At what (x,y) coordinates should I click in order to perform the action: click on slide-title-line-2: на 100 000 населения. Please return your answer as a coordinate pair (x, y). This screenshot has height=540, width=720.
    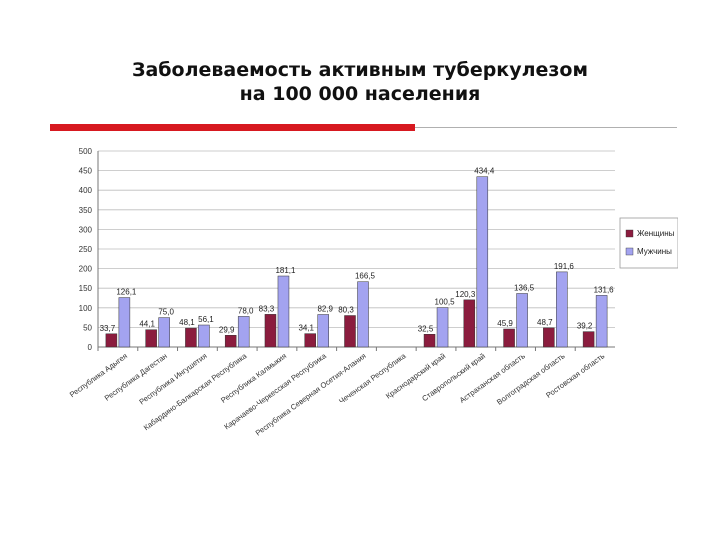
    Looking at the image, I should click on (360, 94).